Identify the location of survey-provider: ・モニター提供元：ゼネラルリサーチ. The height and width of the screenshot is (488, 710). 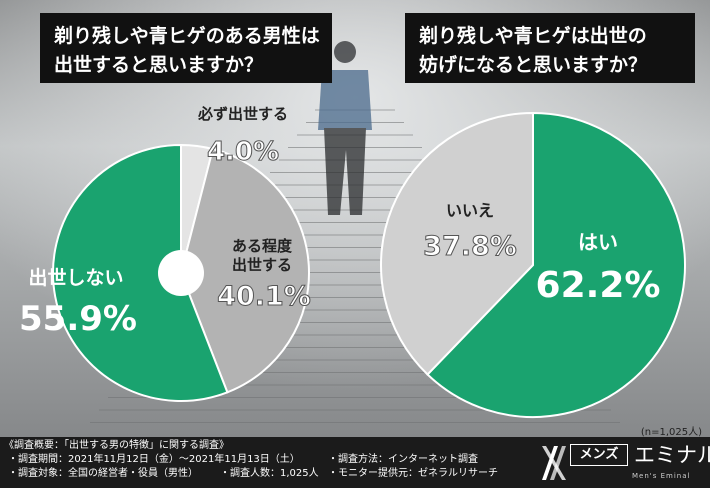
(413, 473).